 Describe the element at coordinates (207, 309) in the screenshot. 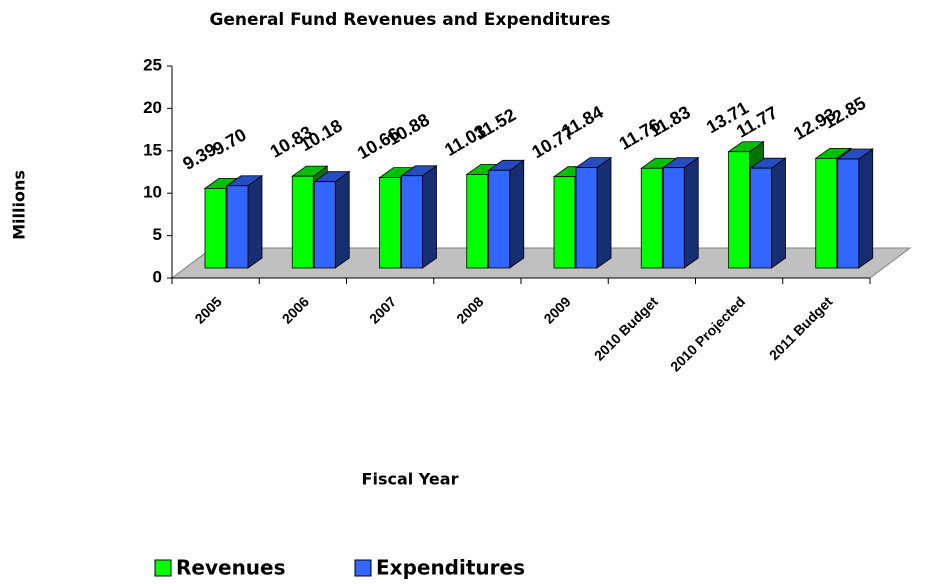

I see `x-tick-label: 2005` at that location.